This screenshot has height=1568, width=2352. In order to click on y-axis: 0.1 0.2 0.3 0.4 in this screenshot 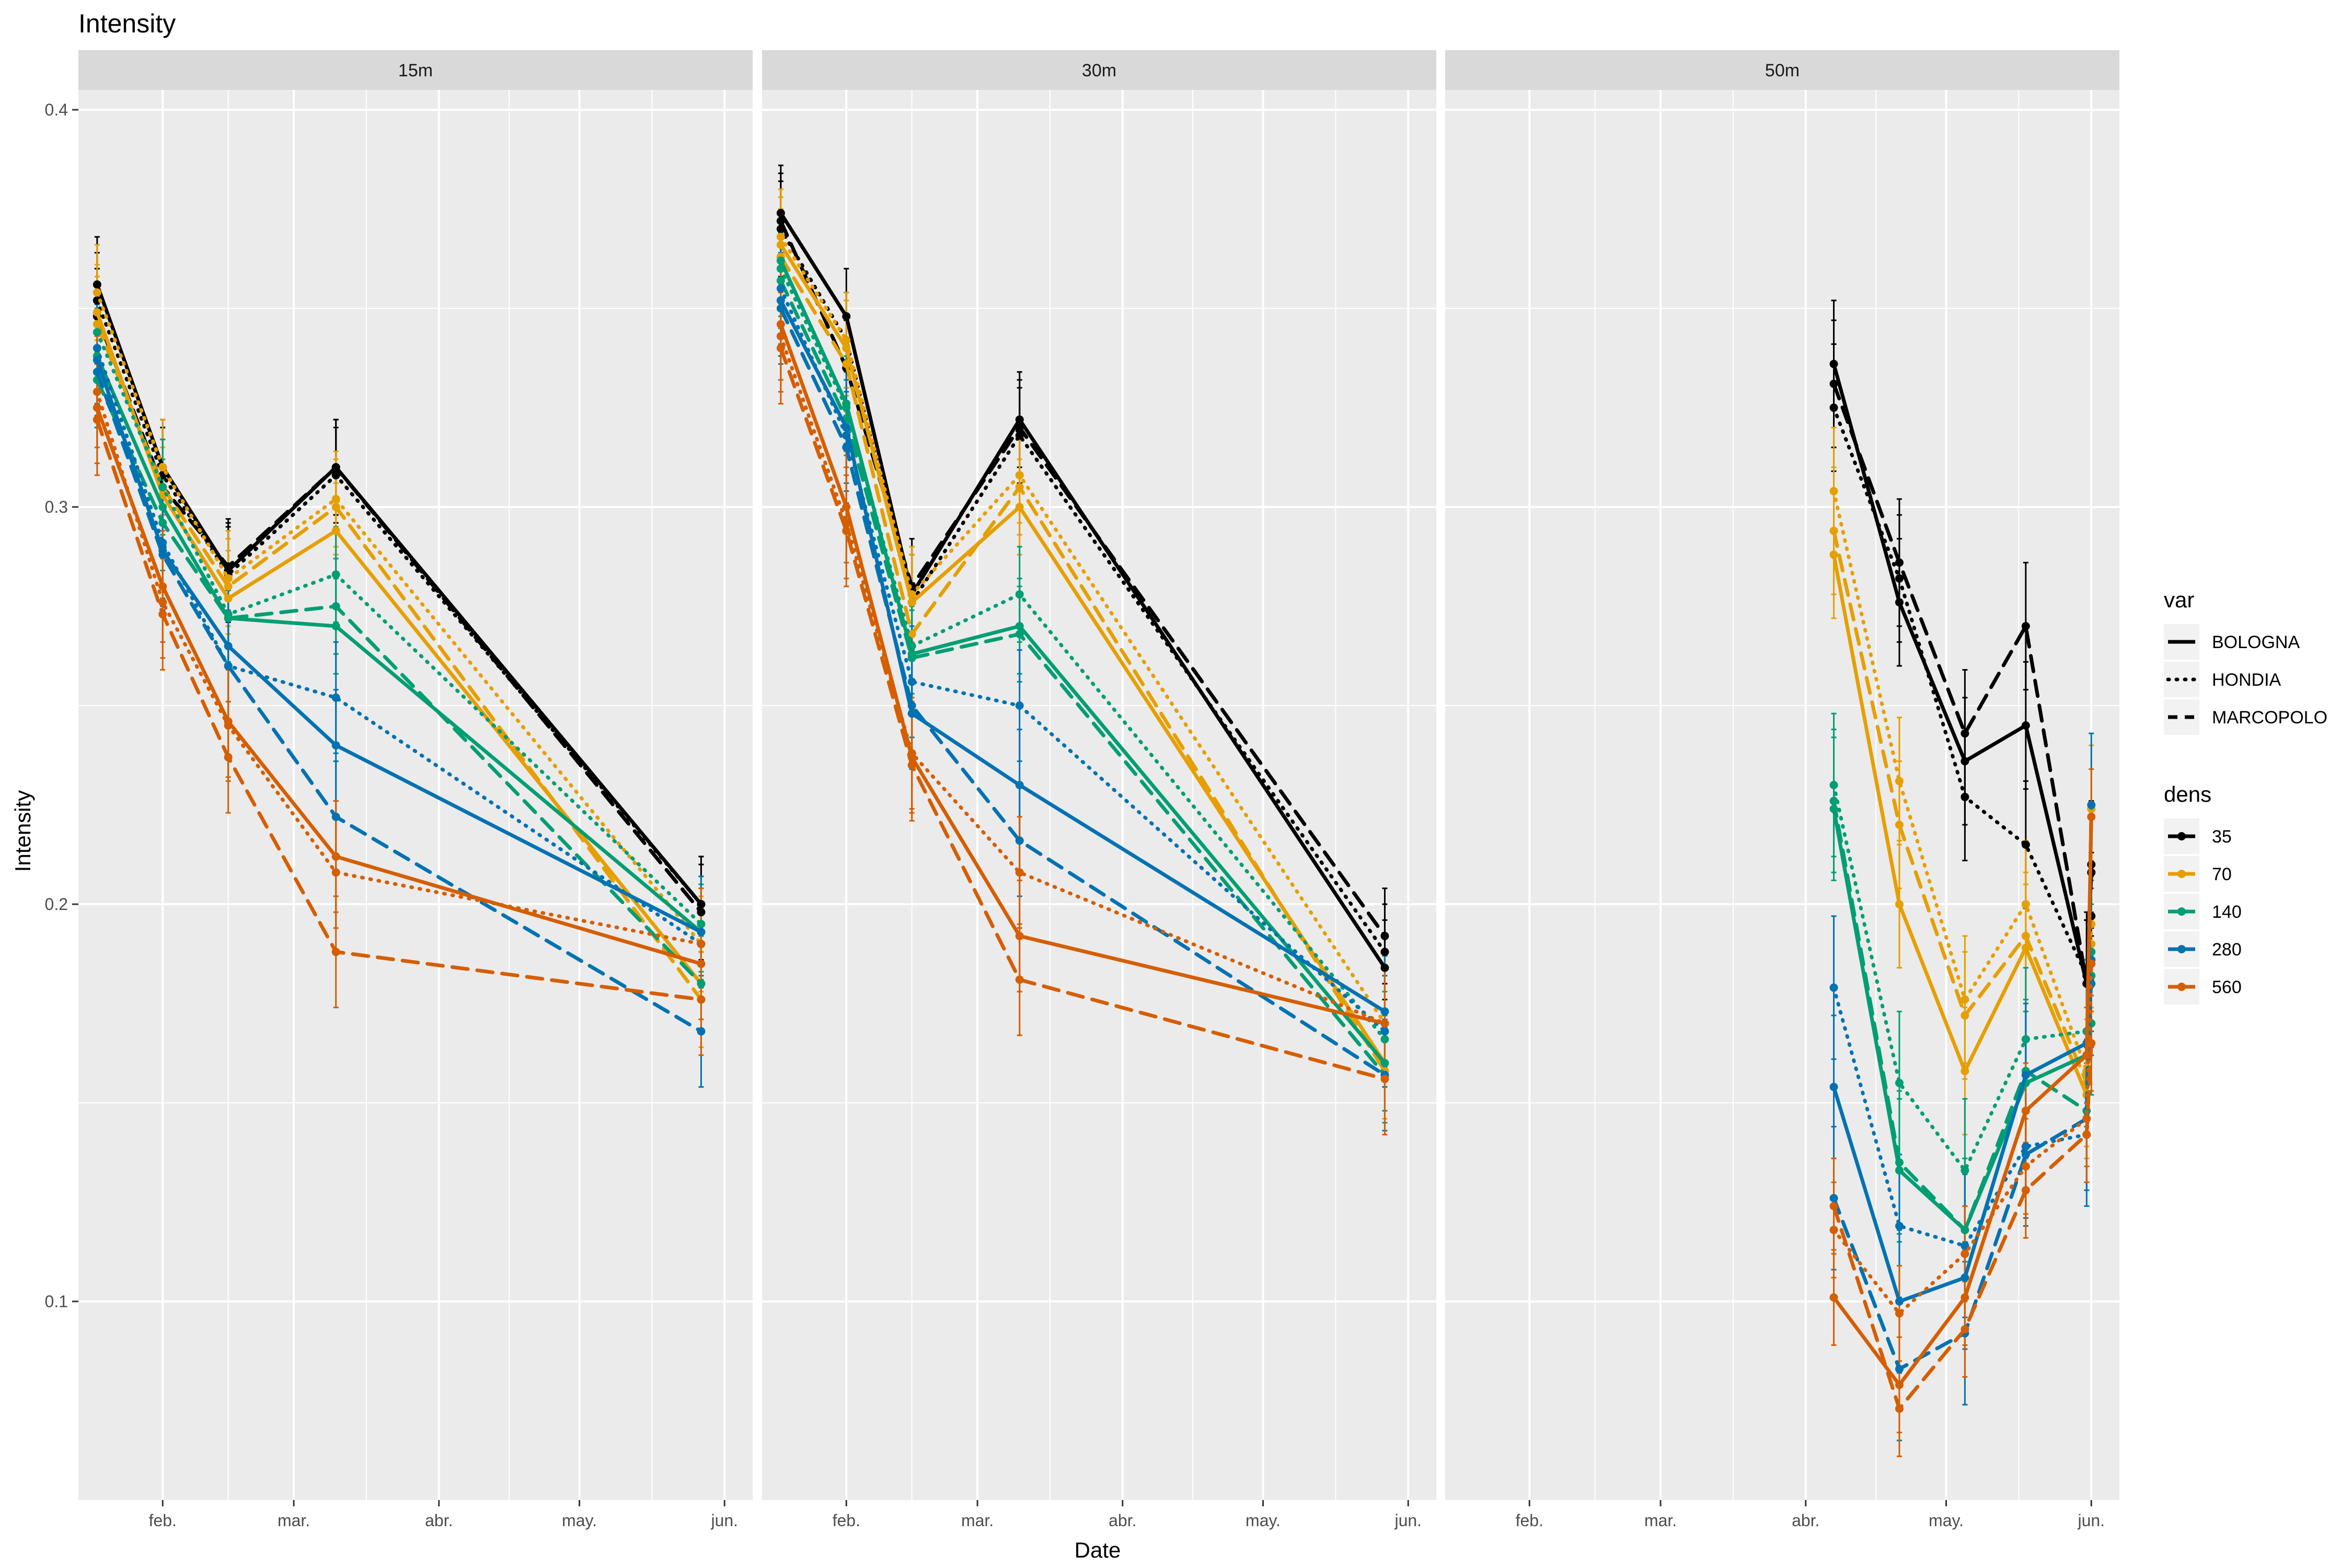, I will do `click(61, 705)`.